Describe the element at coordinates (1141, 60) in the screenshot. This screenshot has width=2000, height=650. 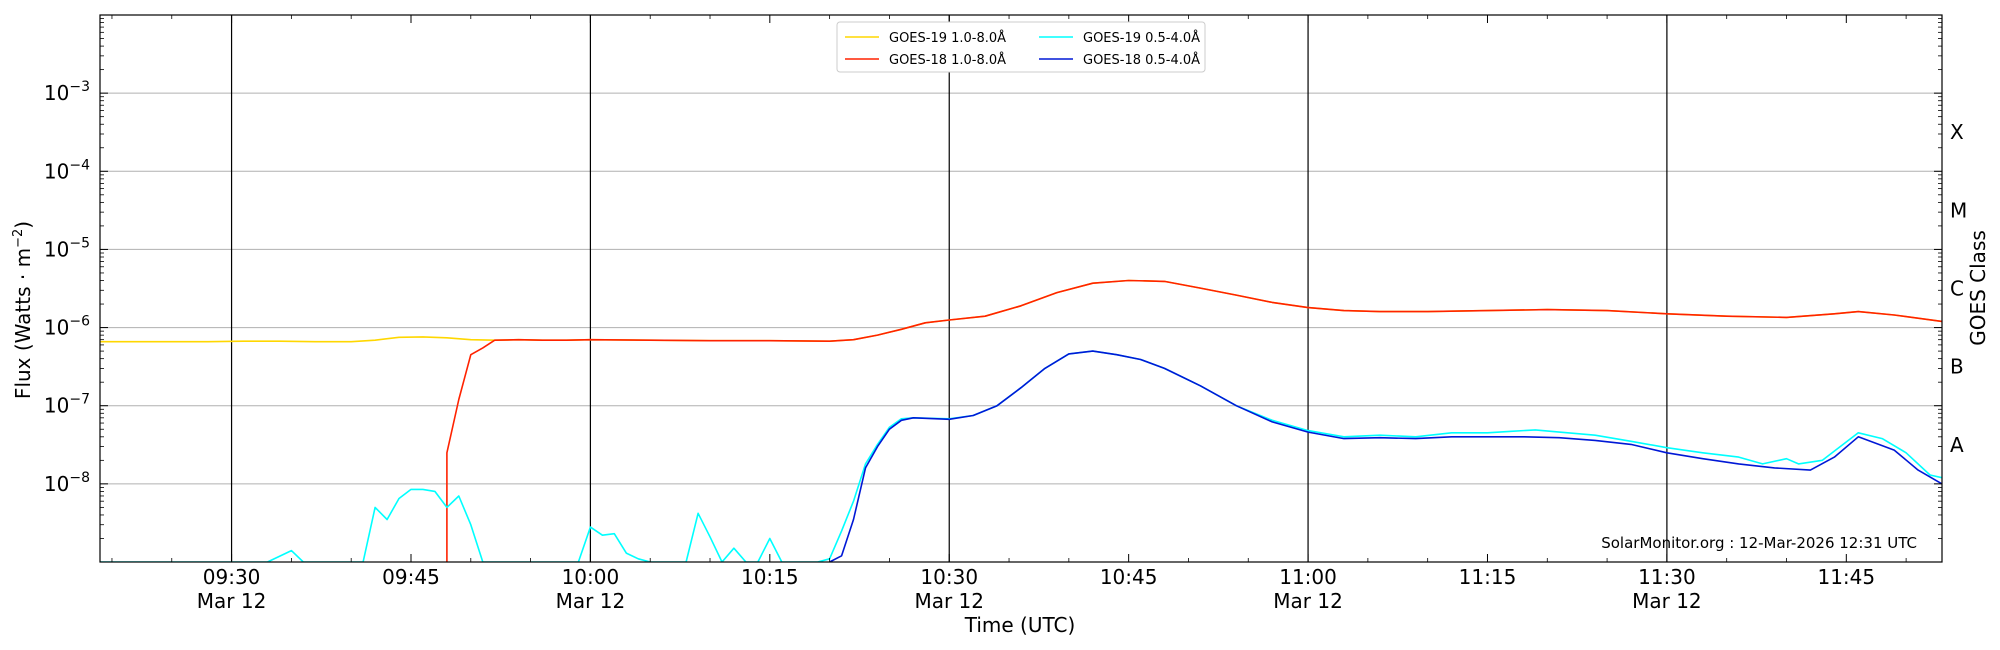
I see `legend-label: GOES-18 0.5-4.0Å` at that location.